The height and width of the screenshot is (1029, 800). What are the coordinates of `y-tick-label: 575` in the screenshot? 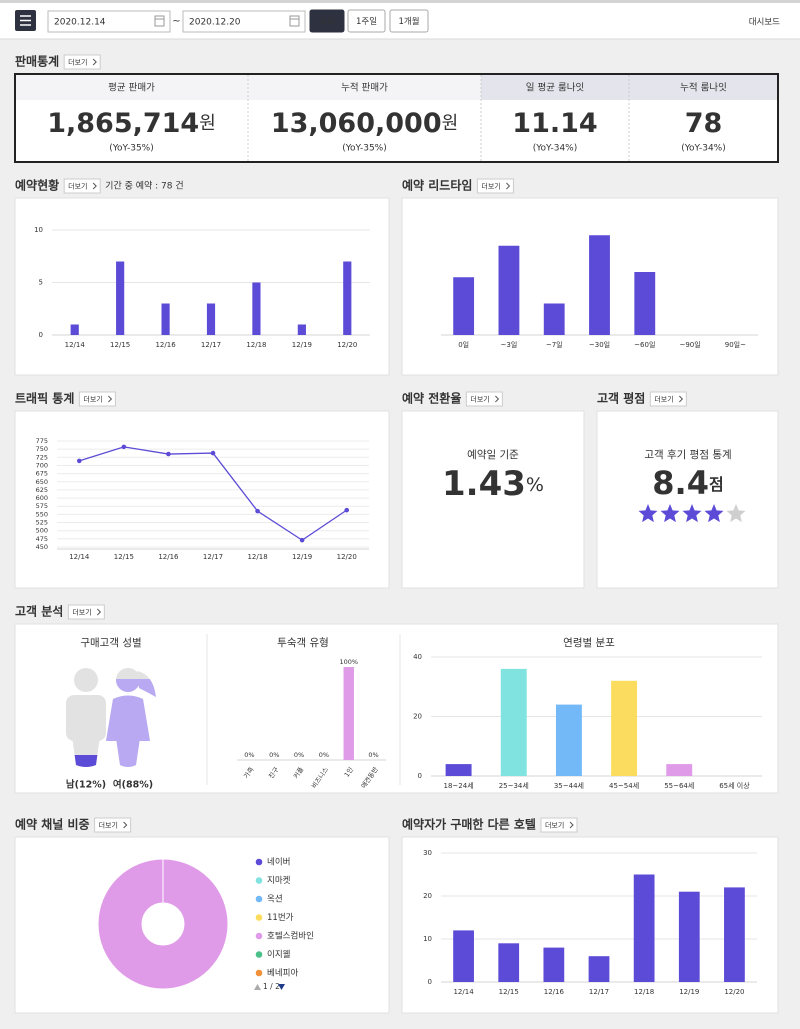 It's located at (42, 506).